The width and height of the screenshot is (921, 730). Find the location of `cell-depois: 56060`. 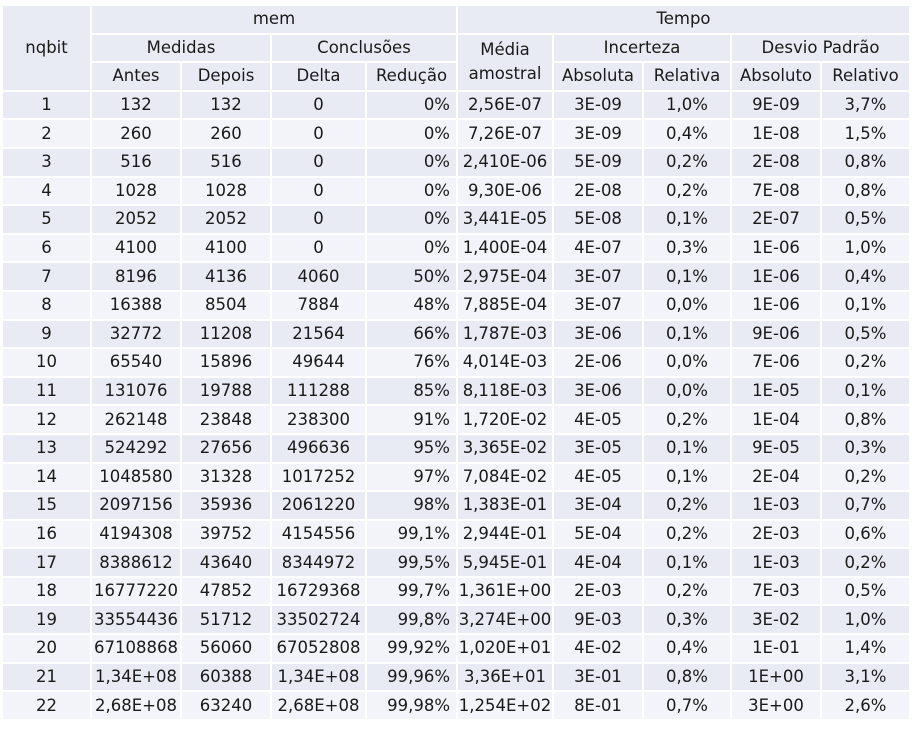

cell-depois: 56060 is located at coordinates (226, 648).